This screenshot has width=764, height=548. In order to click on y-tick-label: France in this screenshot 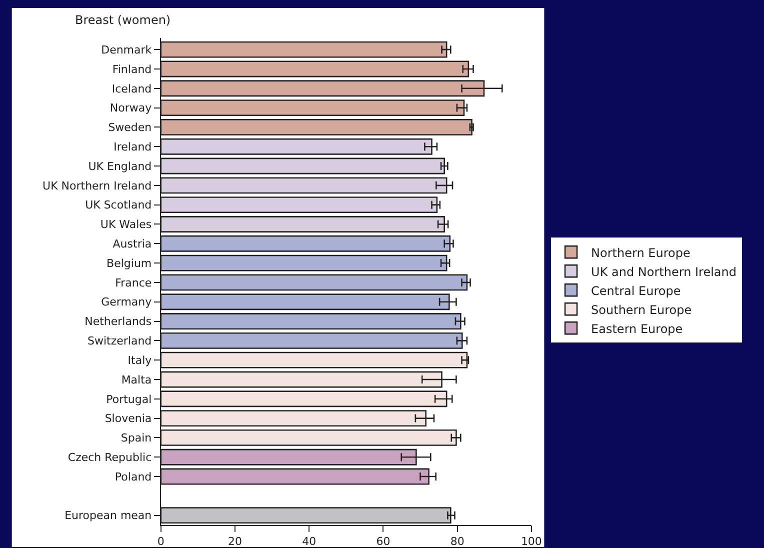, I will do `click(133, 283)`.